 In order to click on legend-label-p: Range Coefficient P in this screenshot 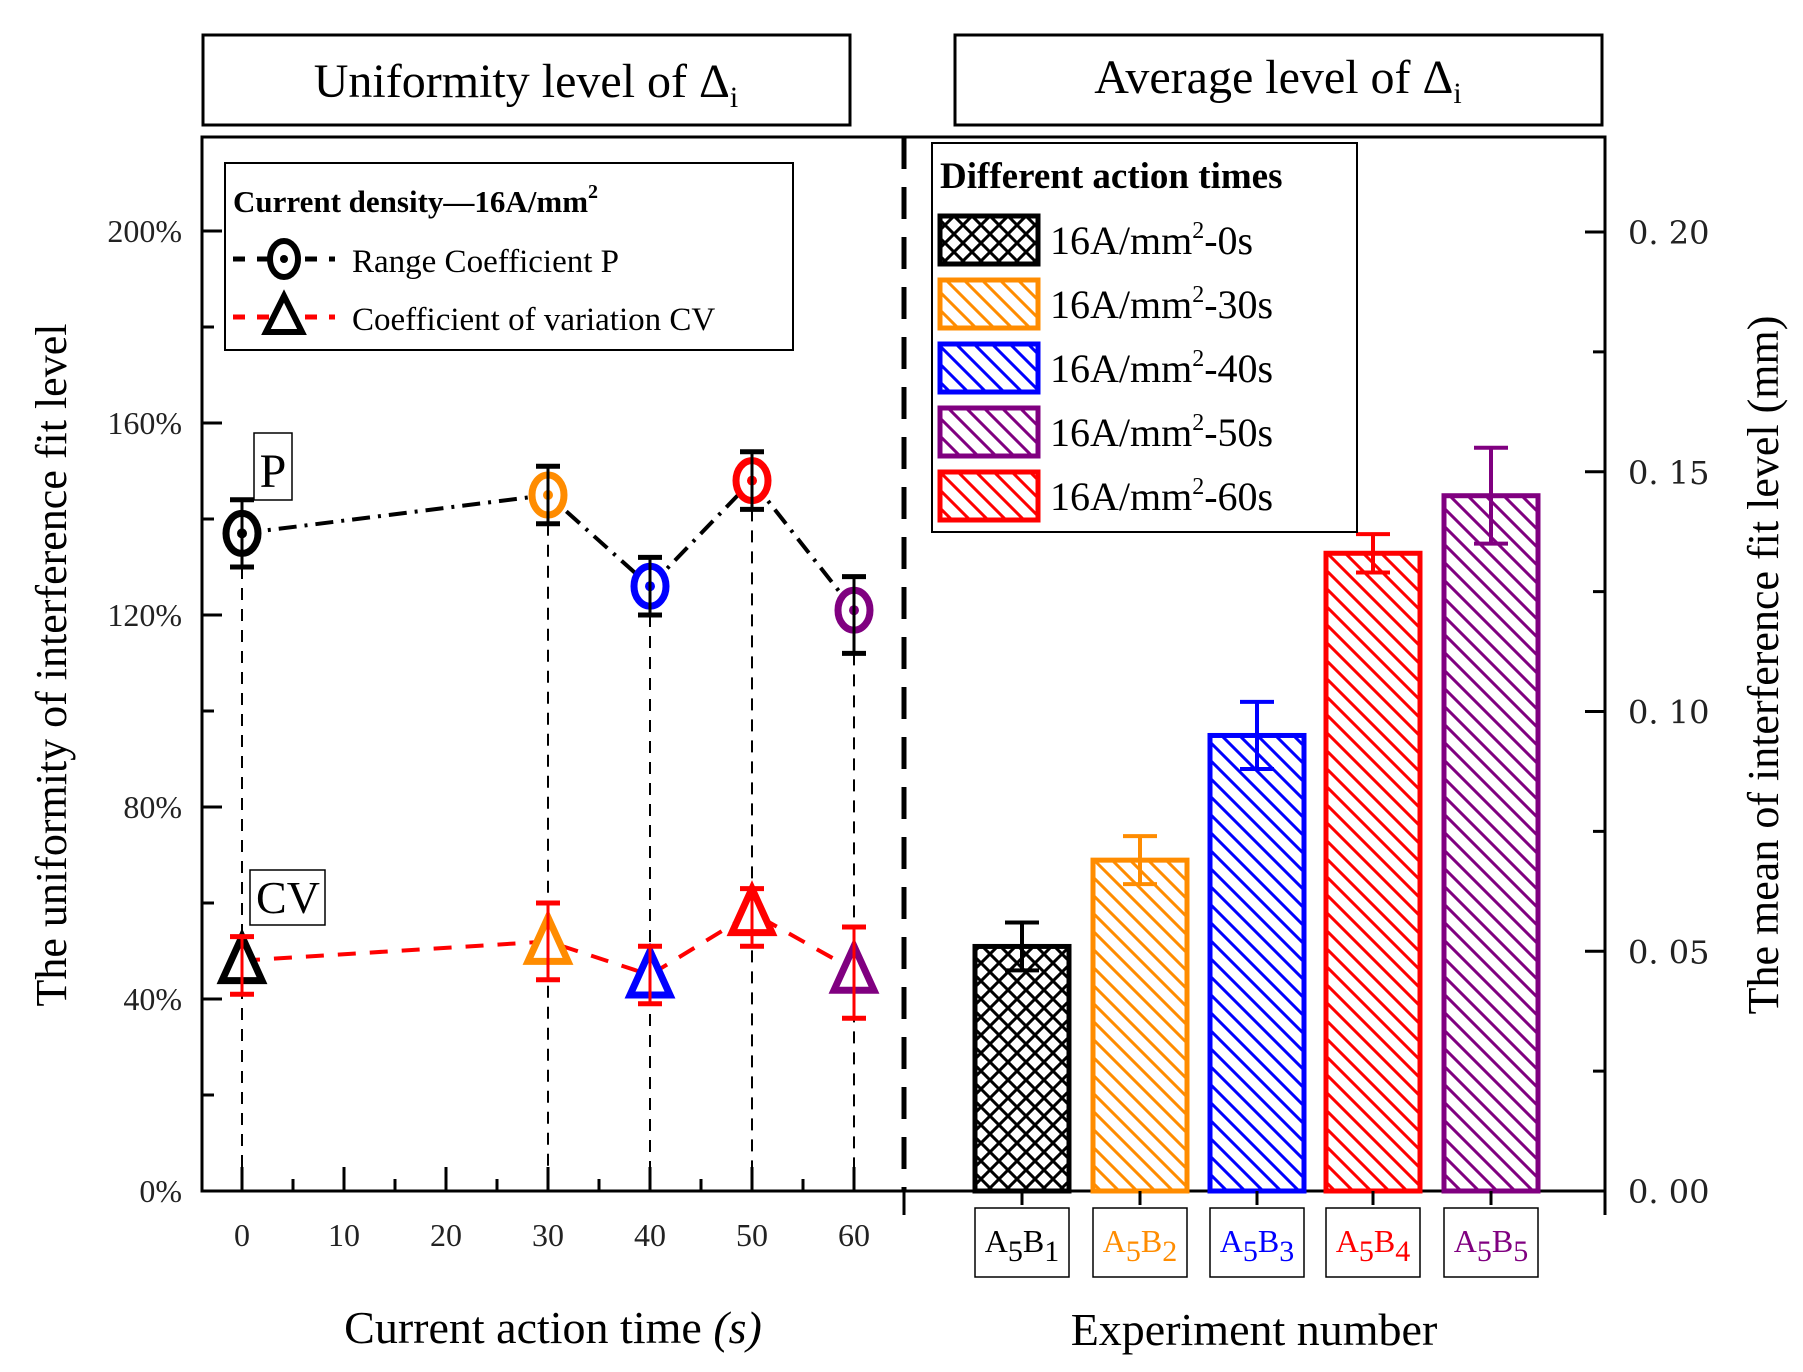, I will do `click(485, 262)`.